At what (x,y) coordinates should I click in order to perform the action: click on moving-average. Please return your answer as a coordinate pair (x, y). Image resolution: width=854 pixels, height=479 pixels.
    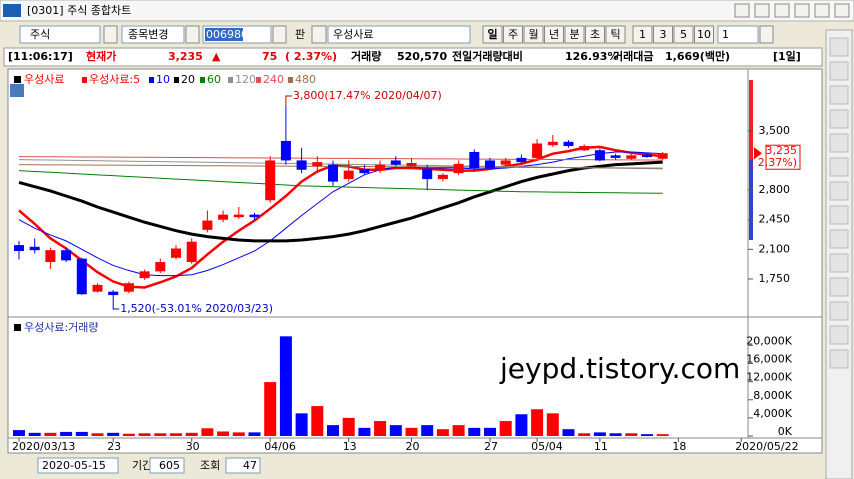
    Looking at the image, I should click on (340, 158).